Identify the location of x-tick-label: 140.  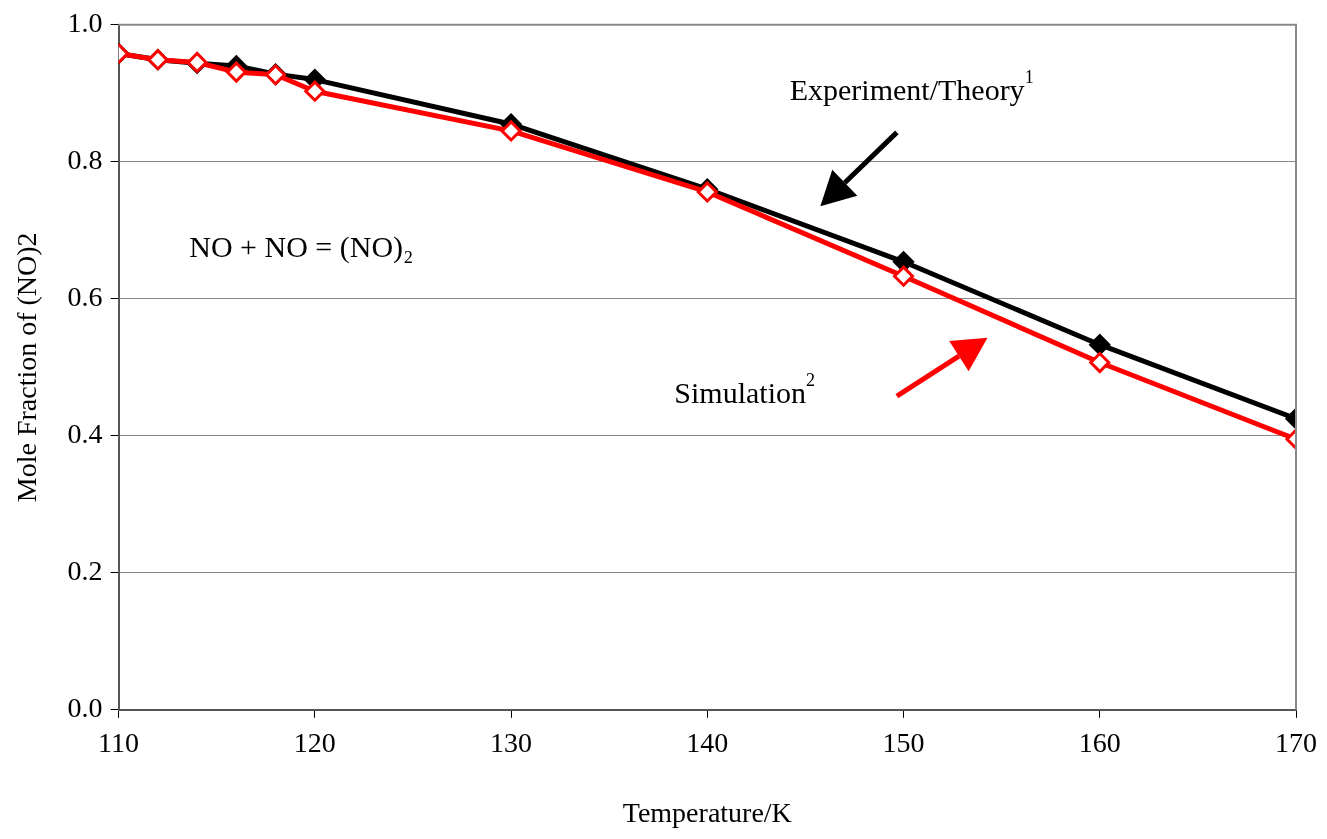
(707, 742).